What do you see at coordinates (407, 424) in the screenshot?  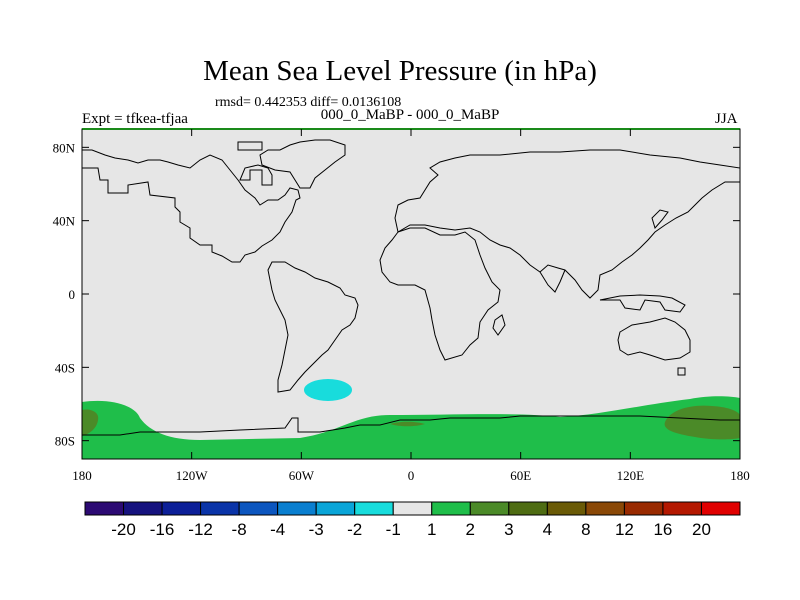 I see `anomaly-3to4-weddell` at bounding box center [407, 424].